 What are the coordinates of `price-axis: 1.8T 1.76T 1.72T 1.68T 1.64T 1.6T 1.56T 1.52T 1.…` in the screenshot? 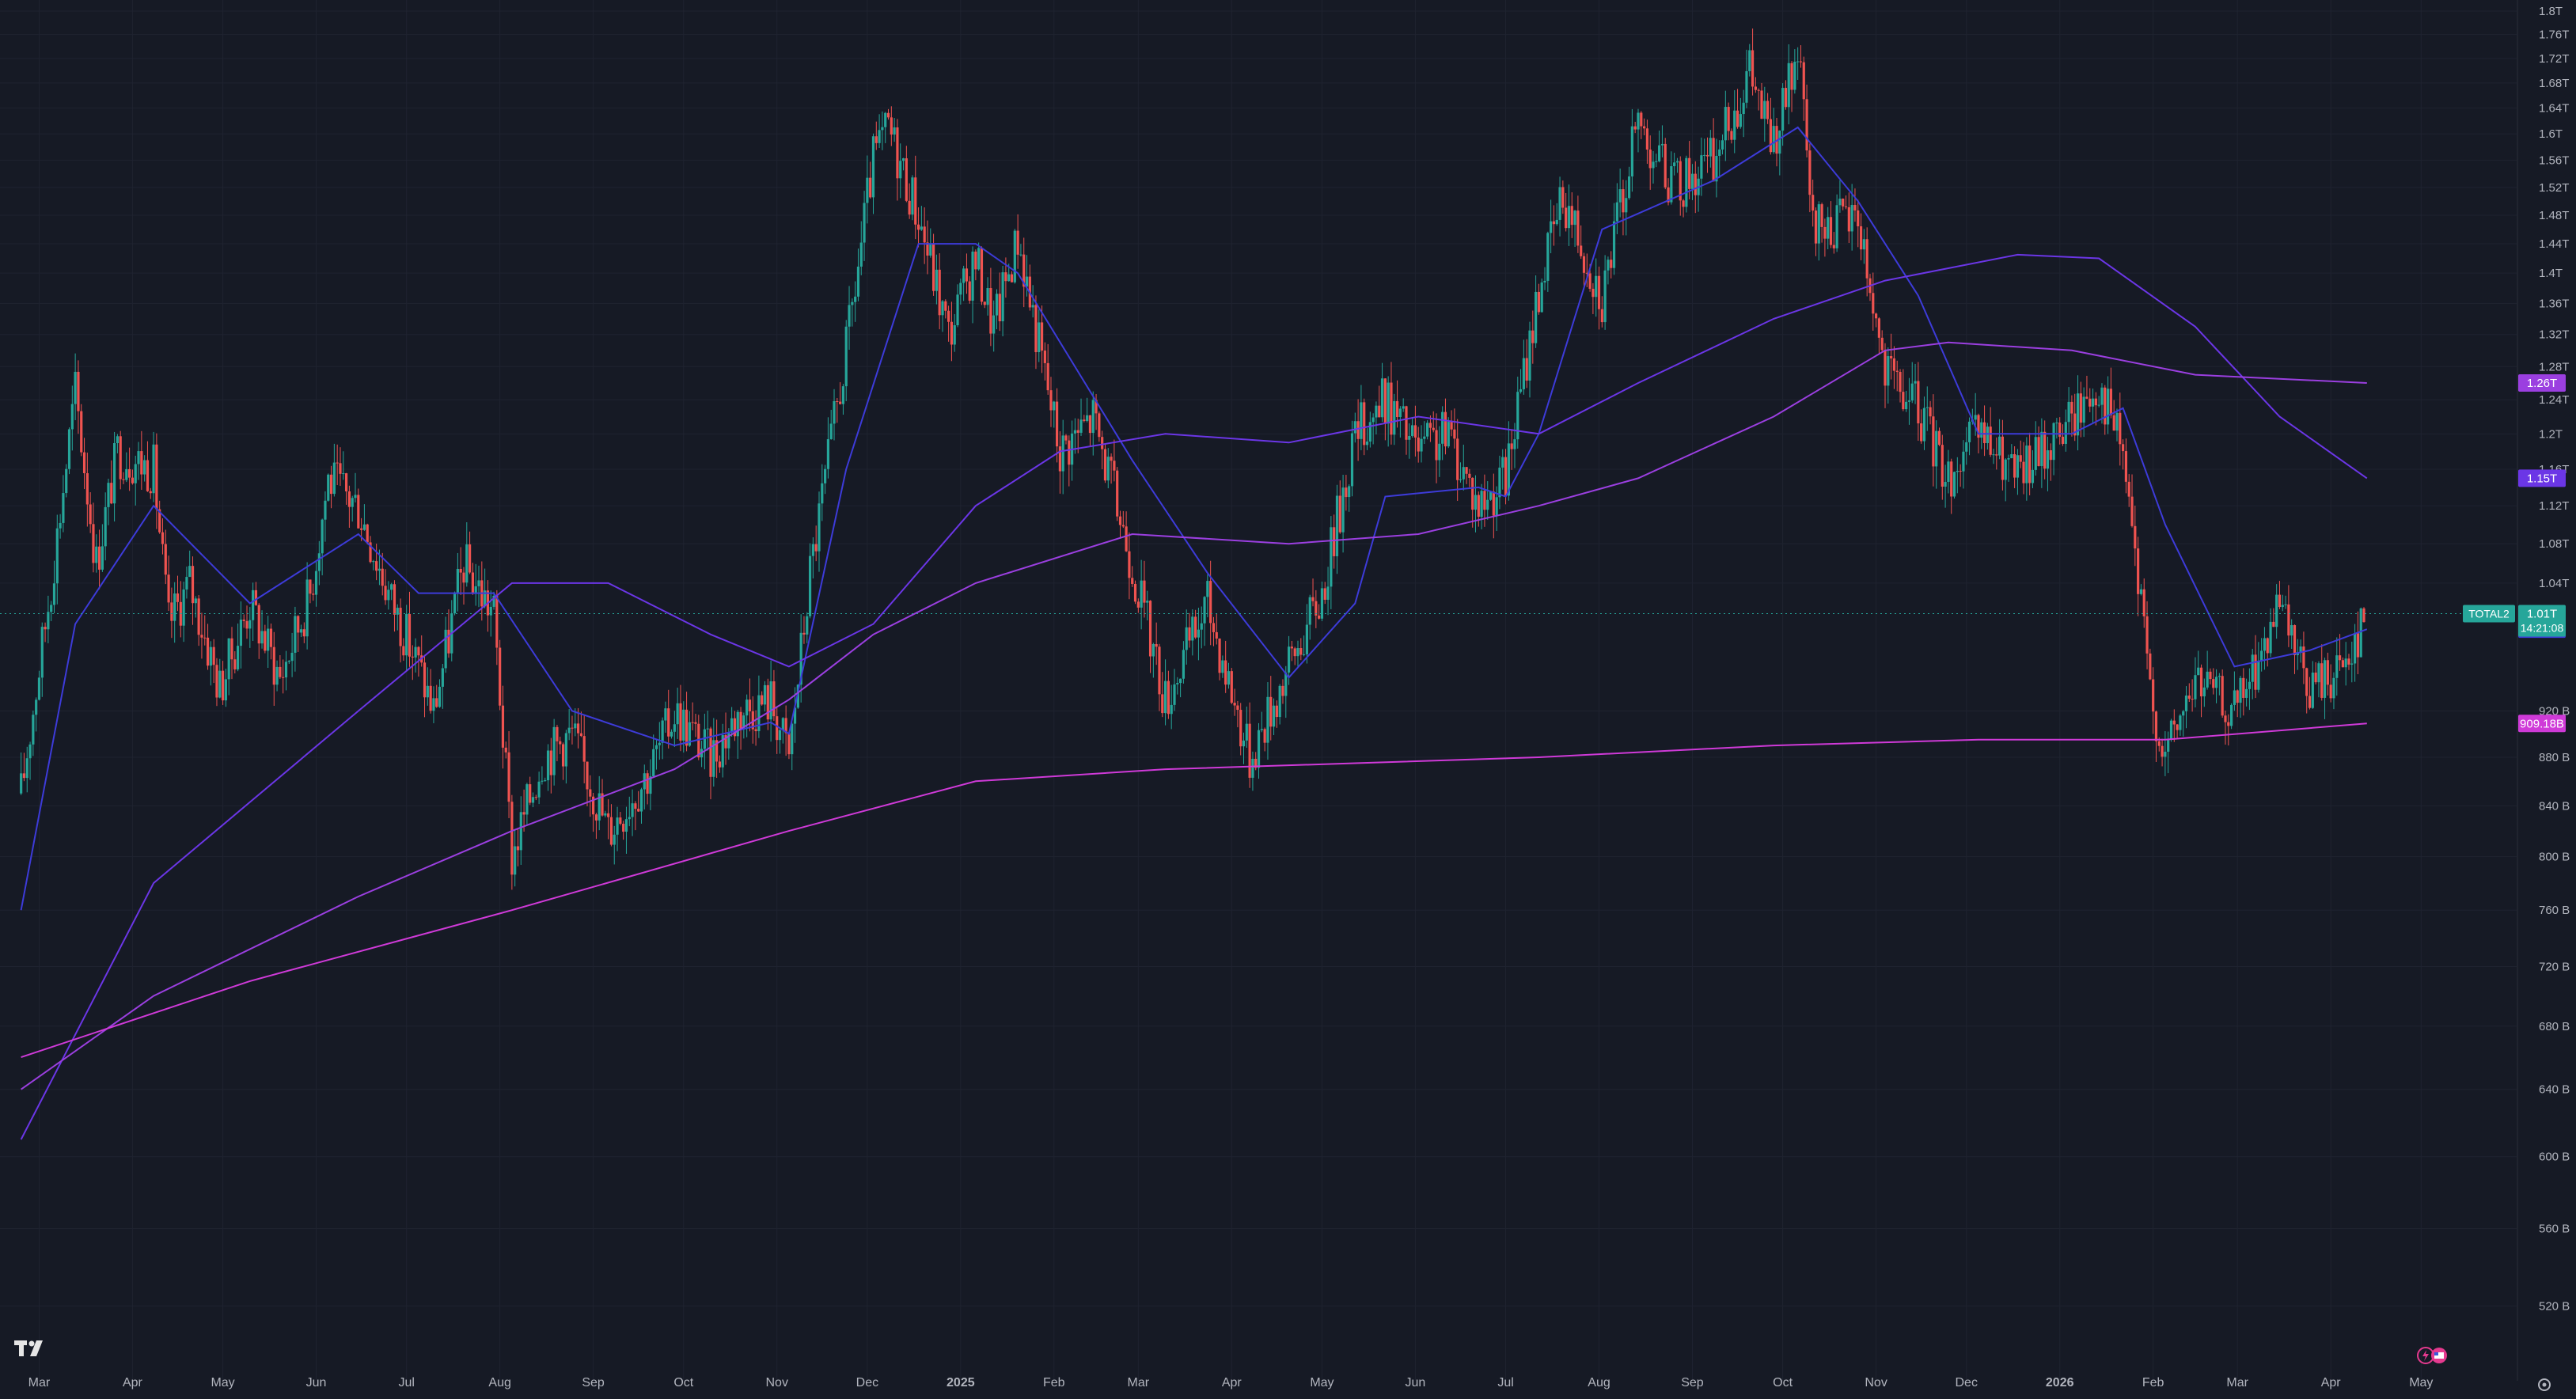 It's located at (2554, 659).